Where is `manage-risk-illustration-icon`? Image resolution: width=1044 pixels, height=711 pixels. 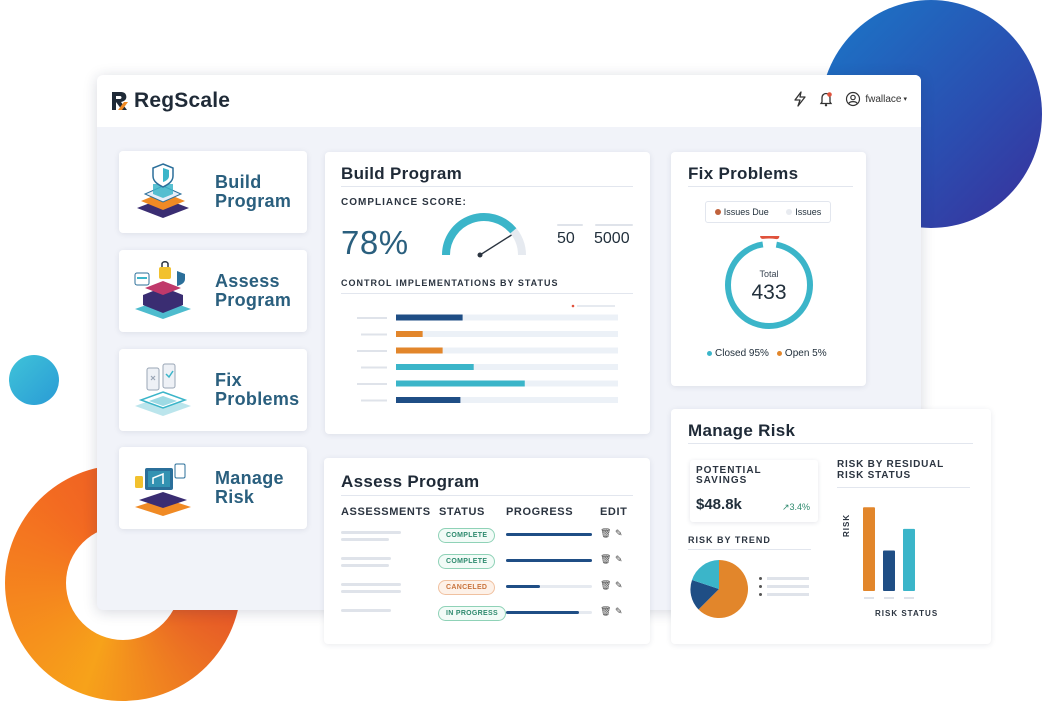 manage-risk-illustration-icon is located at coordinates (163, 489).